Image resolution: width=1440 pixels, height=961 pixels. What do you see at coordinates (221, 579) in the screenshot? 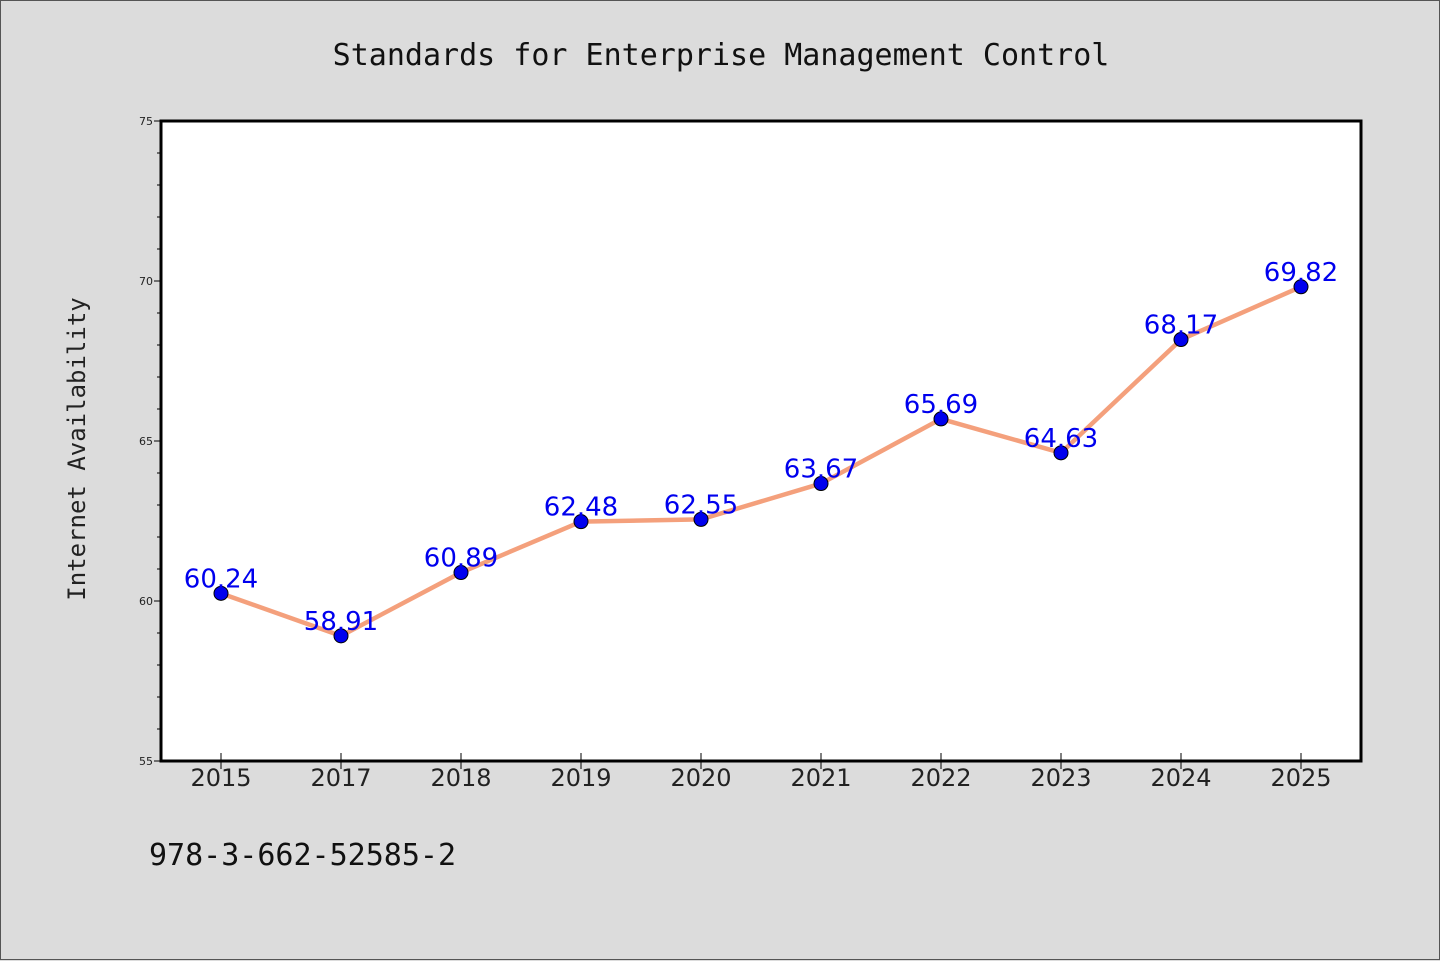
I see `data-label: 60.24` at bounding box center [221, 579].